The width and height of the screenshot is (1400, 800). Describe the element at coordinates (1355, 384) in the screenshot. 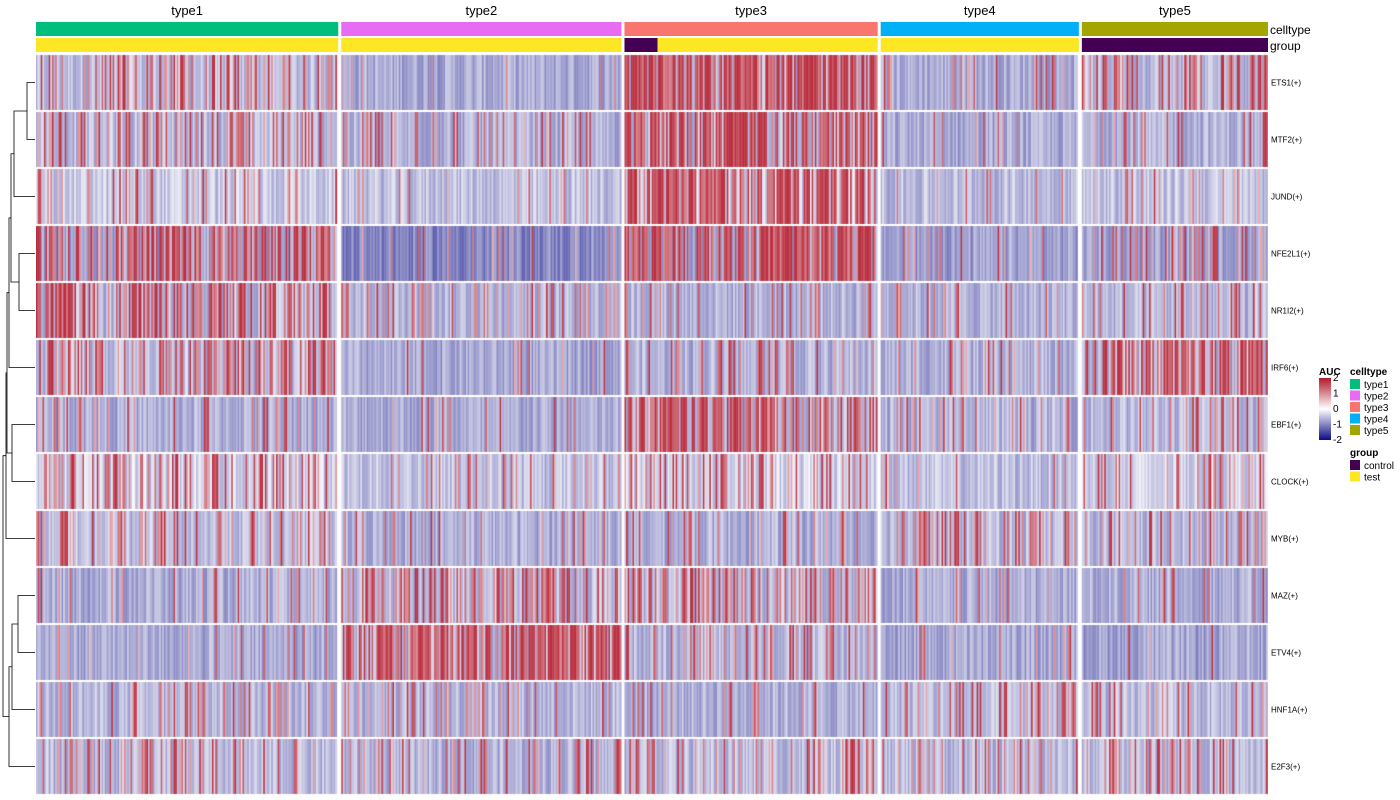

I see `legend-swatch-type1` at that location.